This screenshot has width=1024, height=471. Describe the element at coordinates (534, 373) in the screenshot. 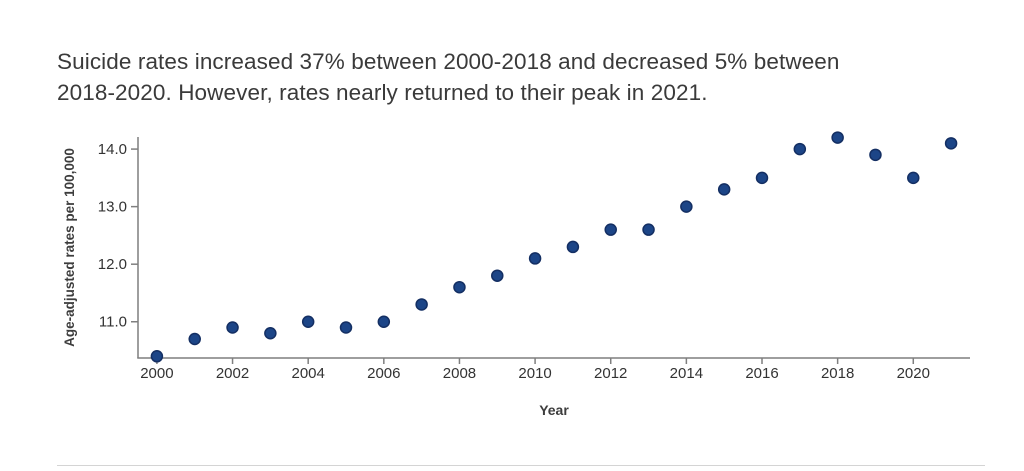

I see `x-axis-tick-label: 2010` at that location.